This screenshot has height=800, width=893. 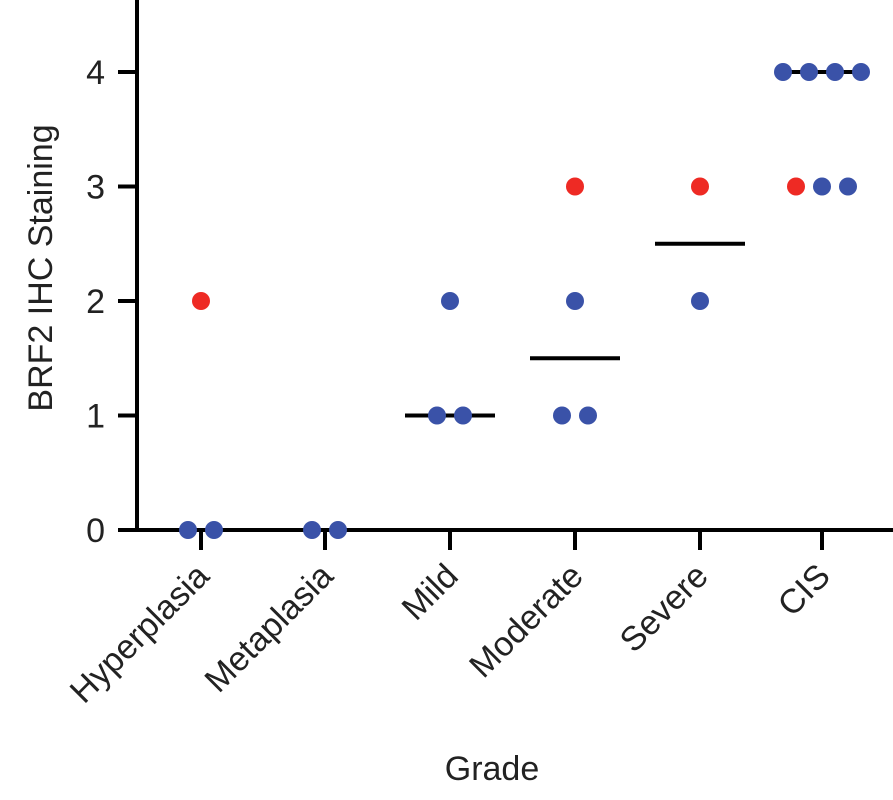 What do you see at coordinates (140, 634) in the screenshot?
I see `x-tick-label: Hyperplasia` at bounding box center [140, 634].